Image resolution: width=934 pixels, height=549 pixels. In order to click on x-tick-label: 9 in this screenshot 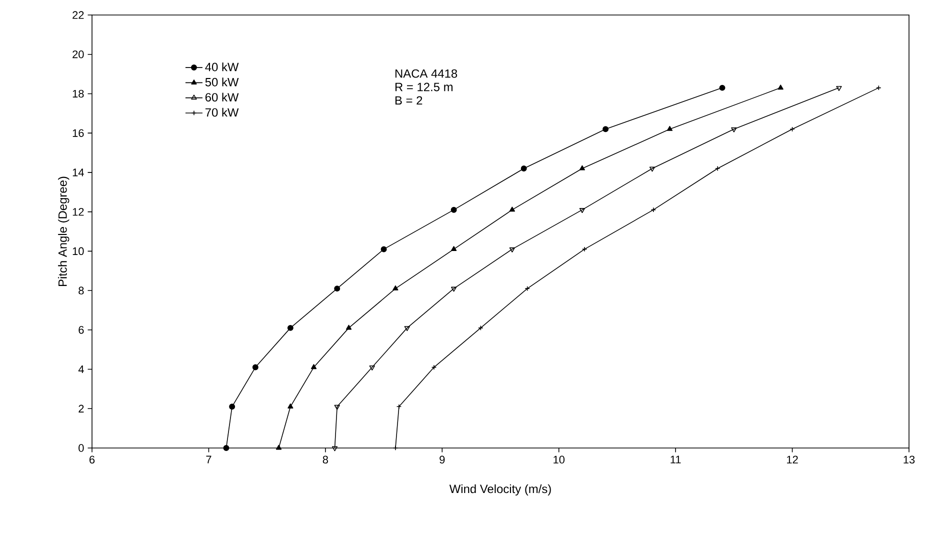, I will do `click(442, 460)`.